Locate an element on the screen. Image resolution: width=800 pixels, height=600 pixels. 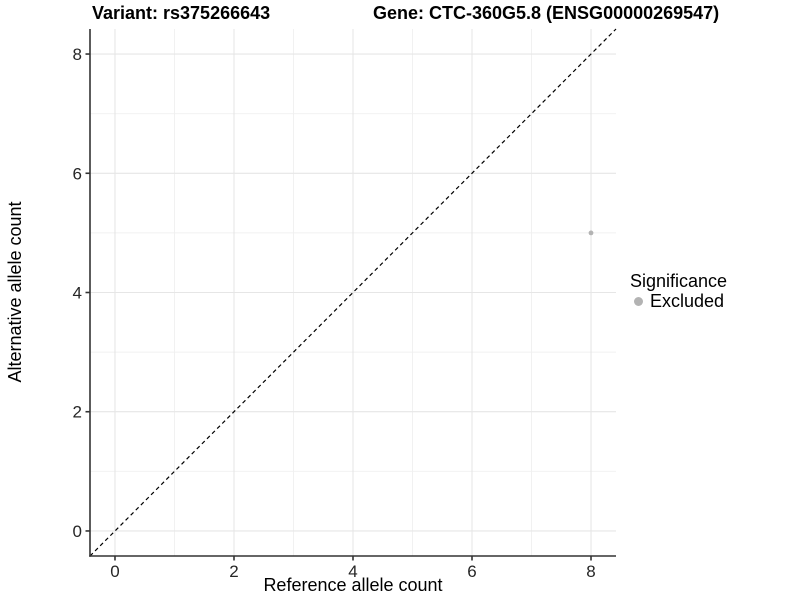
x-tick-label: 4 is located at coordinates (352, 571).